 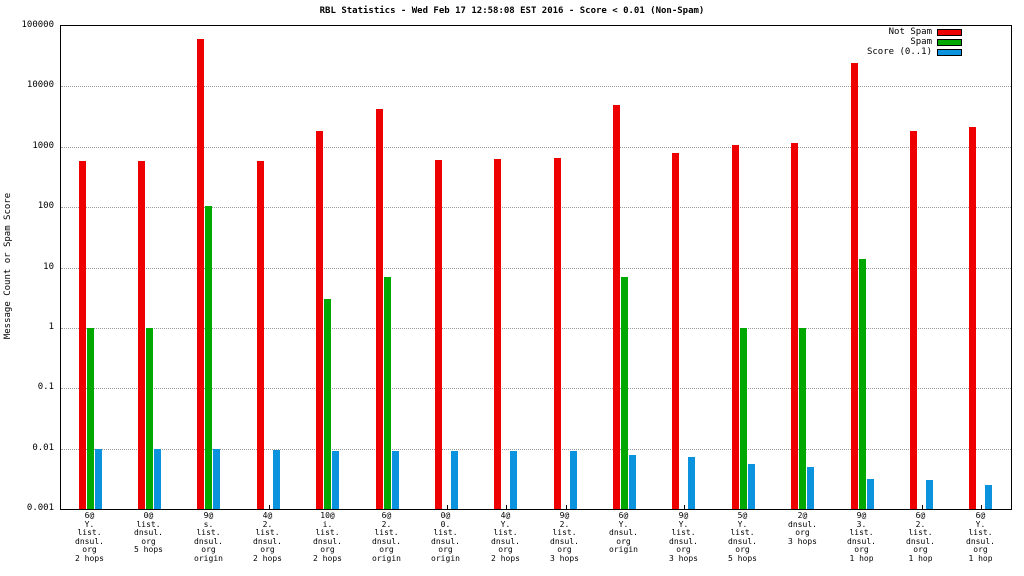 I want to click on y-tick-label: 1, so click(x=51, y=327).